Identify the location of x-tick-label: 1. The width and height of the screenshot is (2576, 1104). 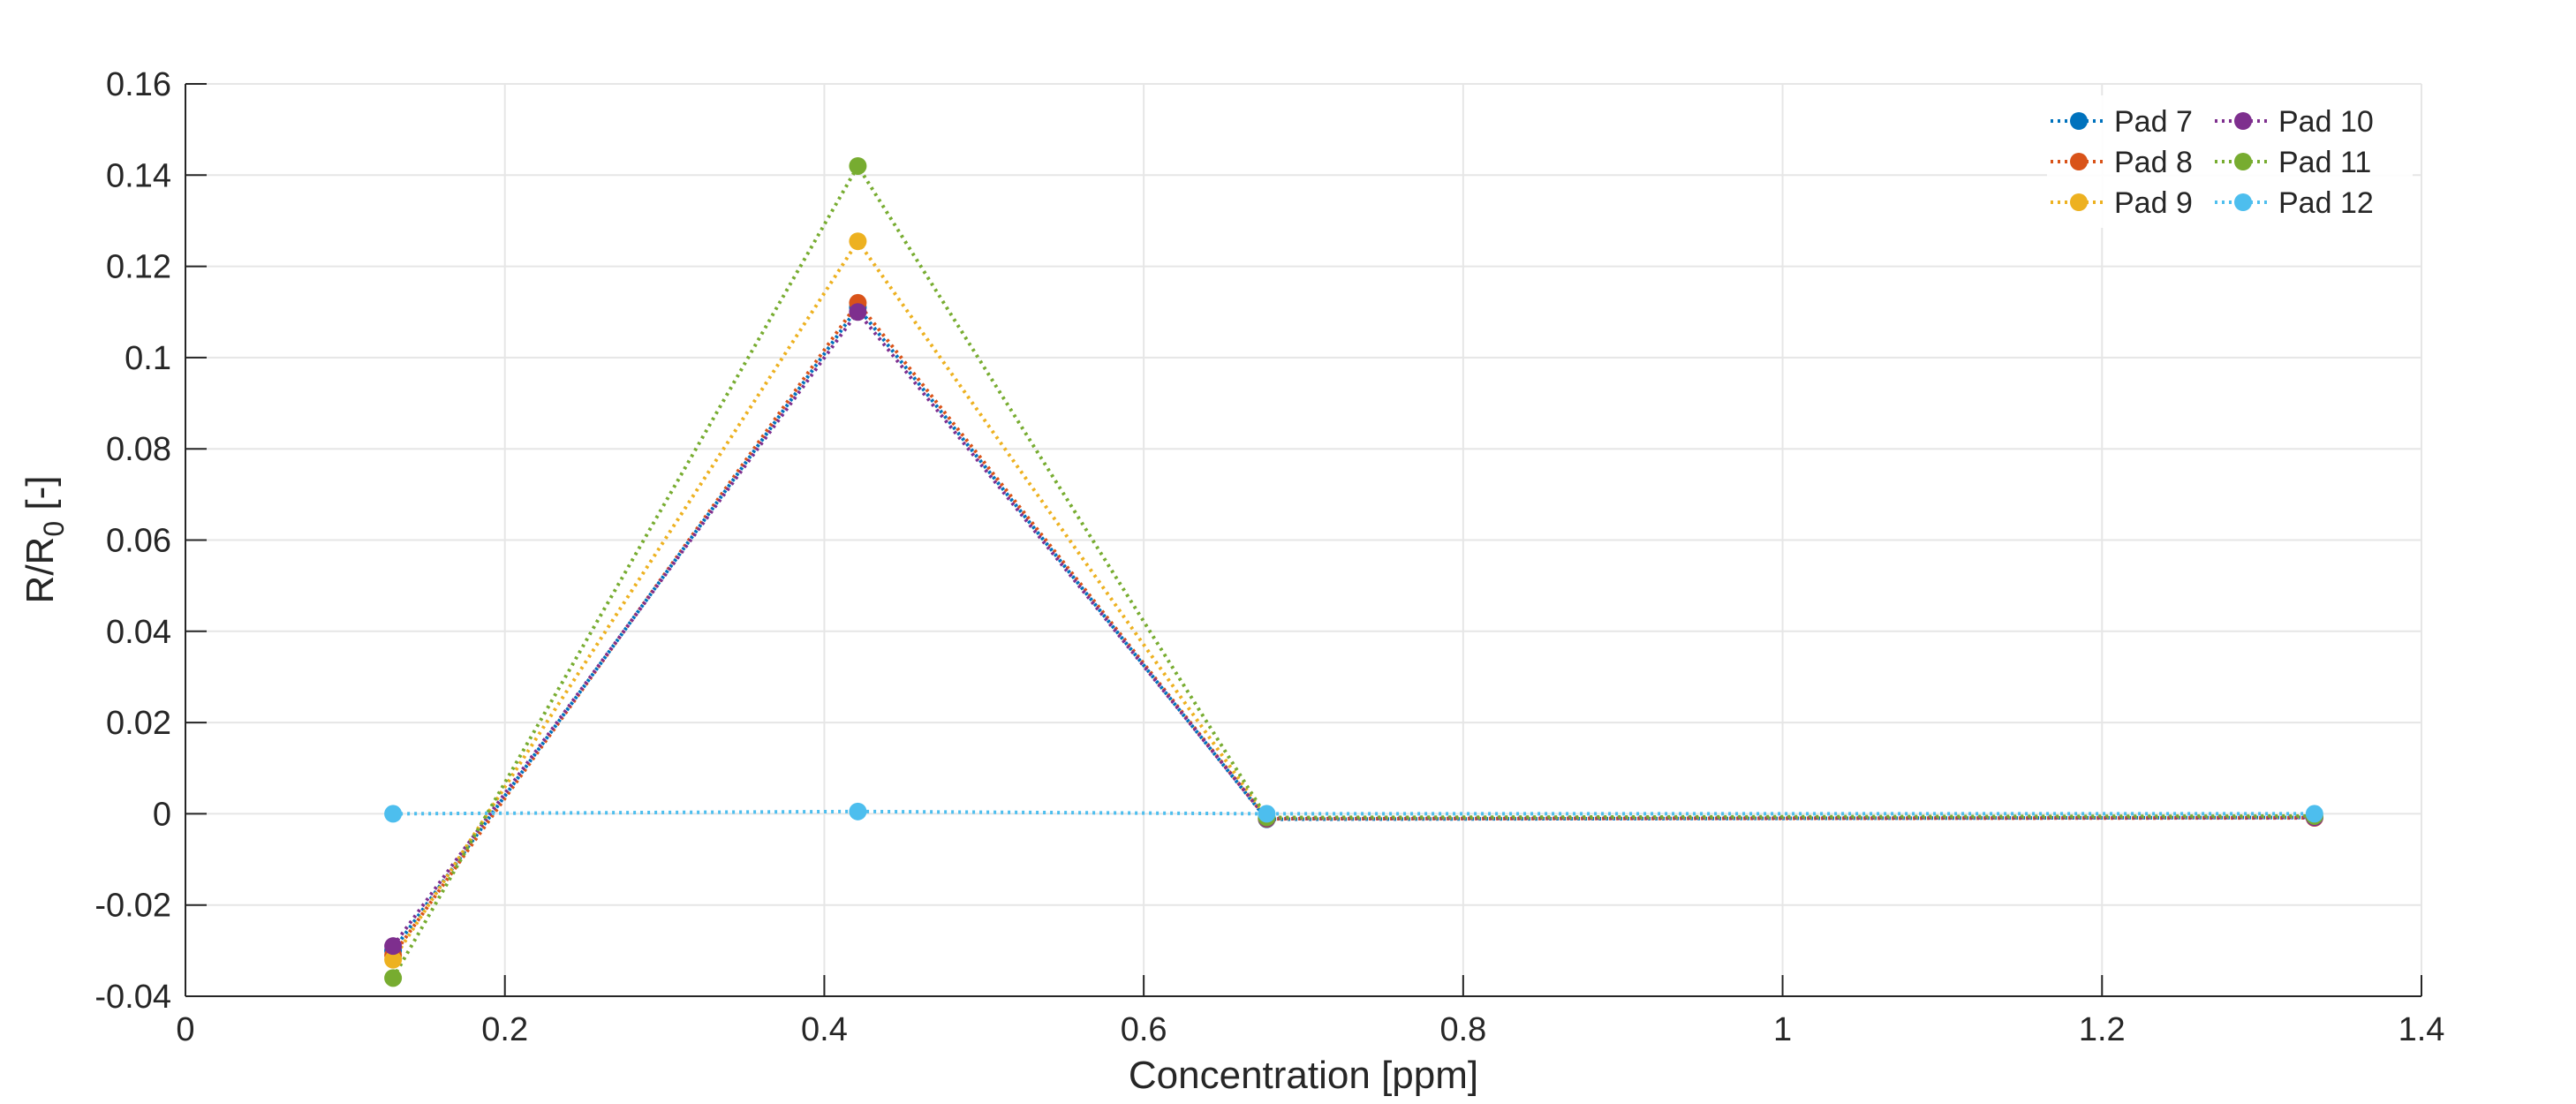
(1782, 1029).